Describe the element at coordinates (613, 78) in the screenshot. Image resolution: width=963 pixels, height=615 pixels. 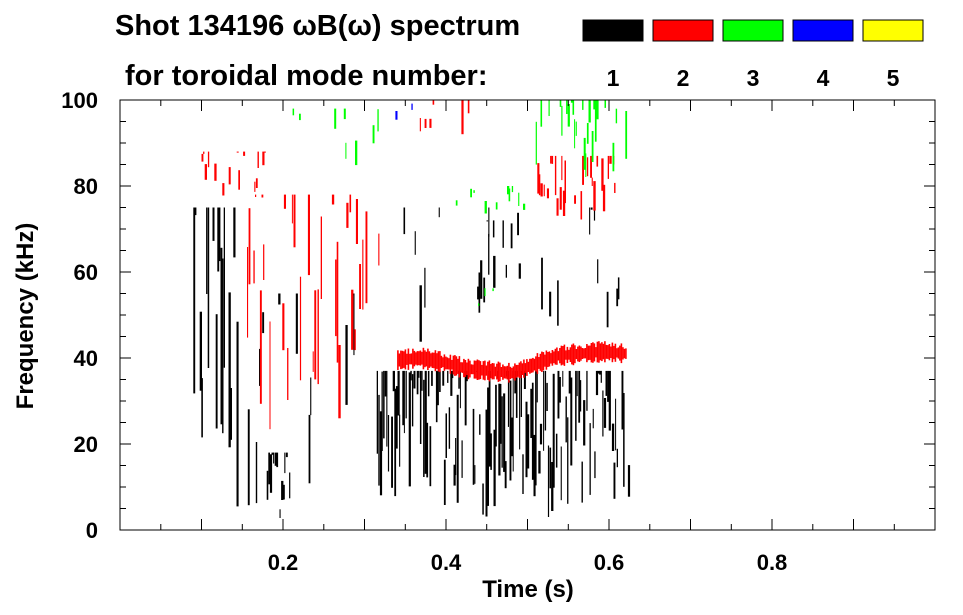
I see `legend-label-1: 1` at that location.